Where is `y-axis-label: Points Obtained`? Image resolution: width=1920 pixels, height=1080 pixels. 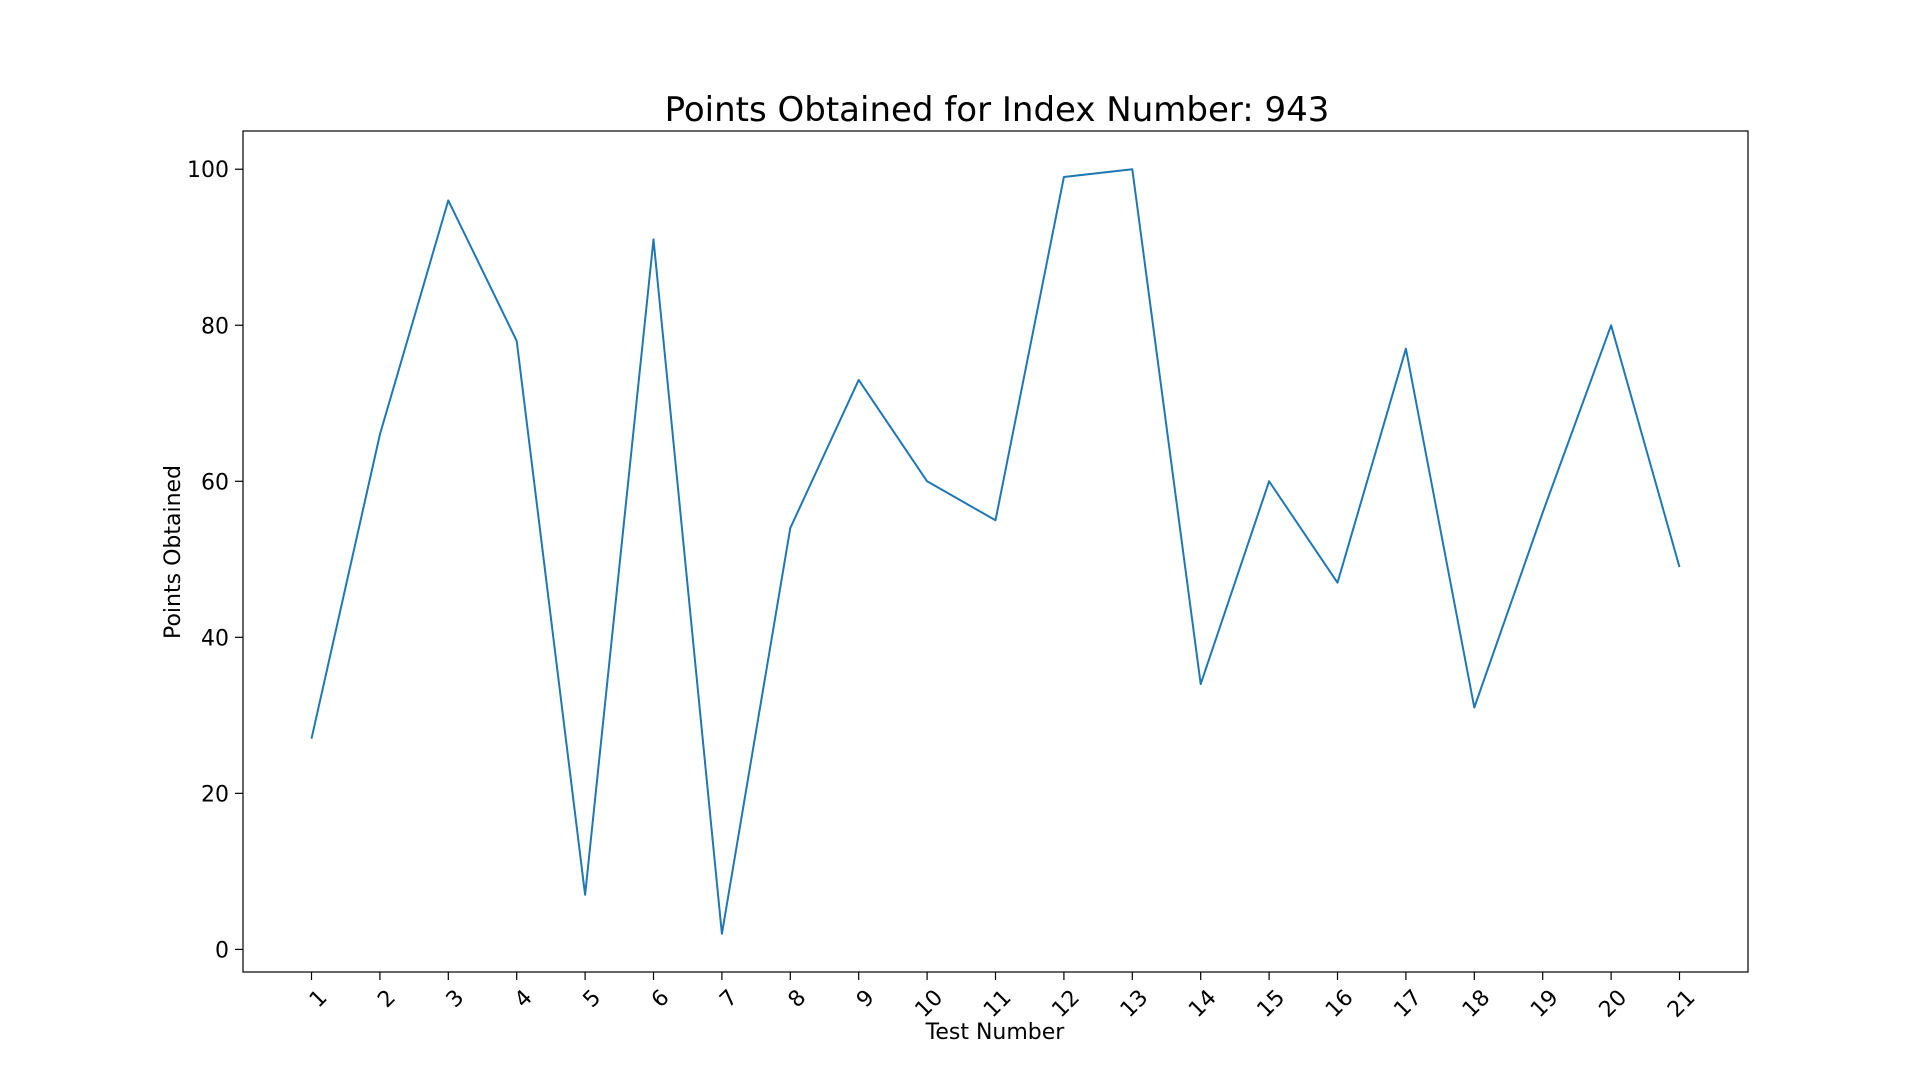
y-axis-label: Points Obtained is located at coordinates (173, 552).